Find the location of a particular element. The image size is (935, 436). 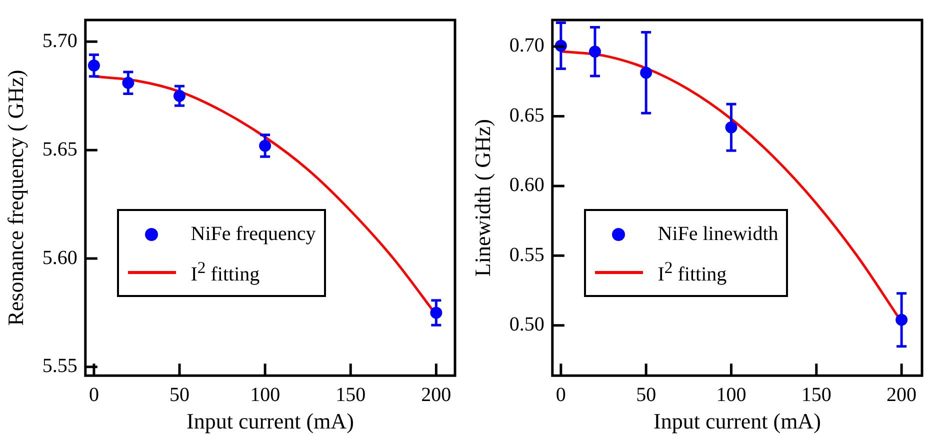

legend-label: NiFe frequency is located at coordinates (253, 234).